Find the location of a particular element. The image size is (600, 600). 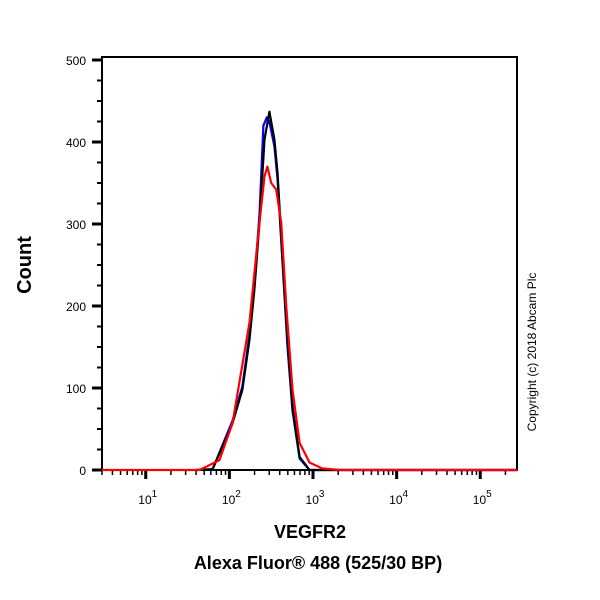

x-axis-label-line2: Alexa Fluor® 488 (525/30 BP) is located at coordinates (318, 563).